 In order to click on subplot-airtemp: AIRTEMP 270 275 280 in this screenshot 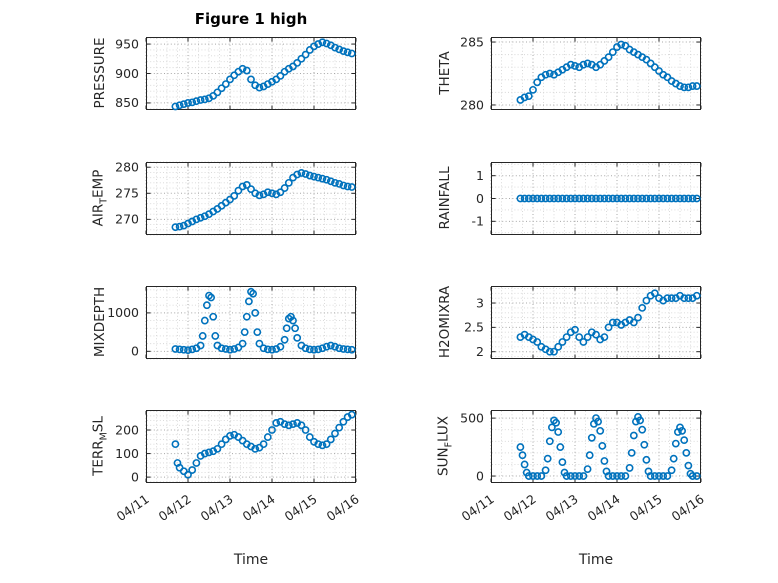, I will do `click(224, 198)`.